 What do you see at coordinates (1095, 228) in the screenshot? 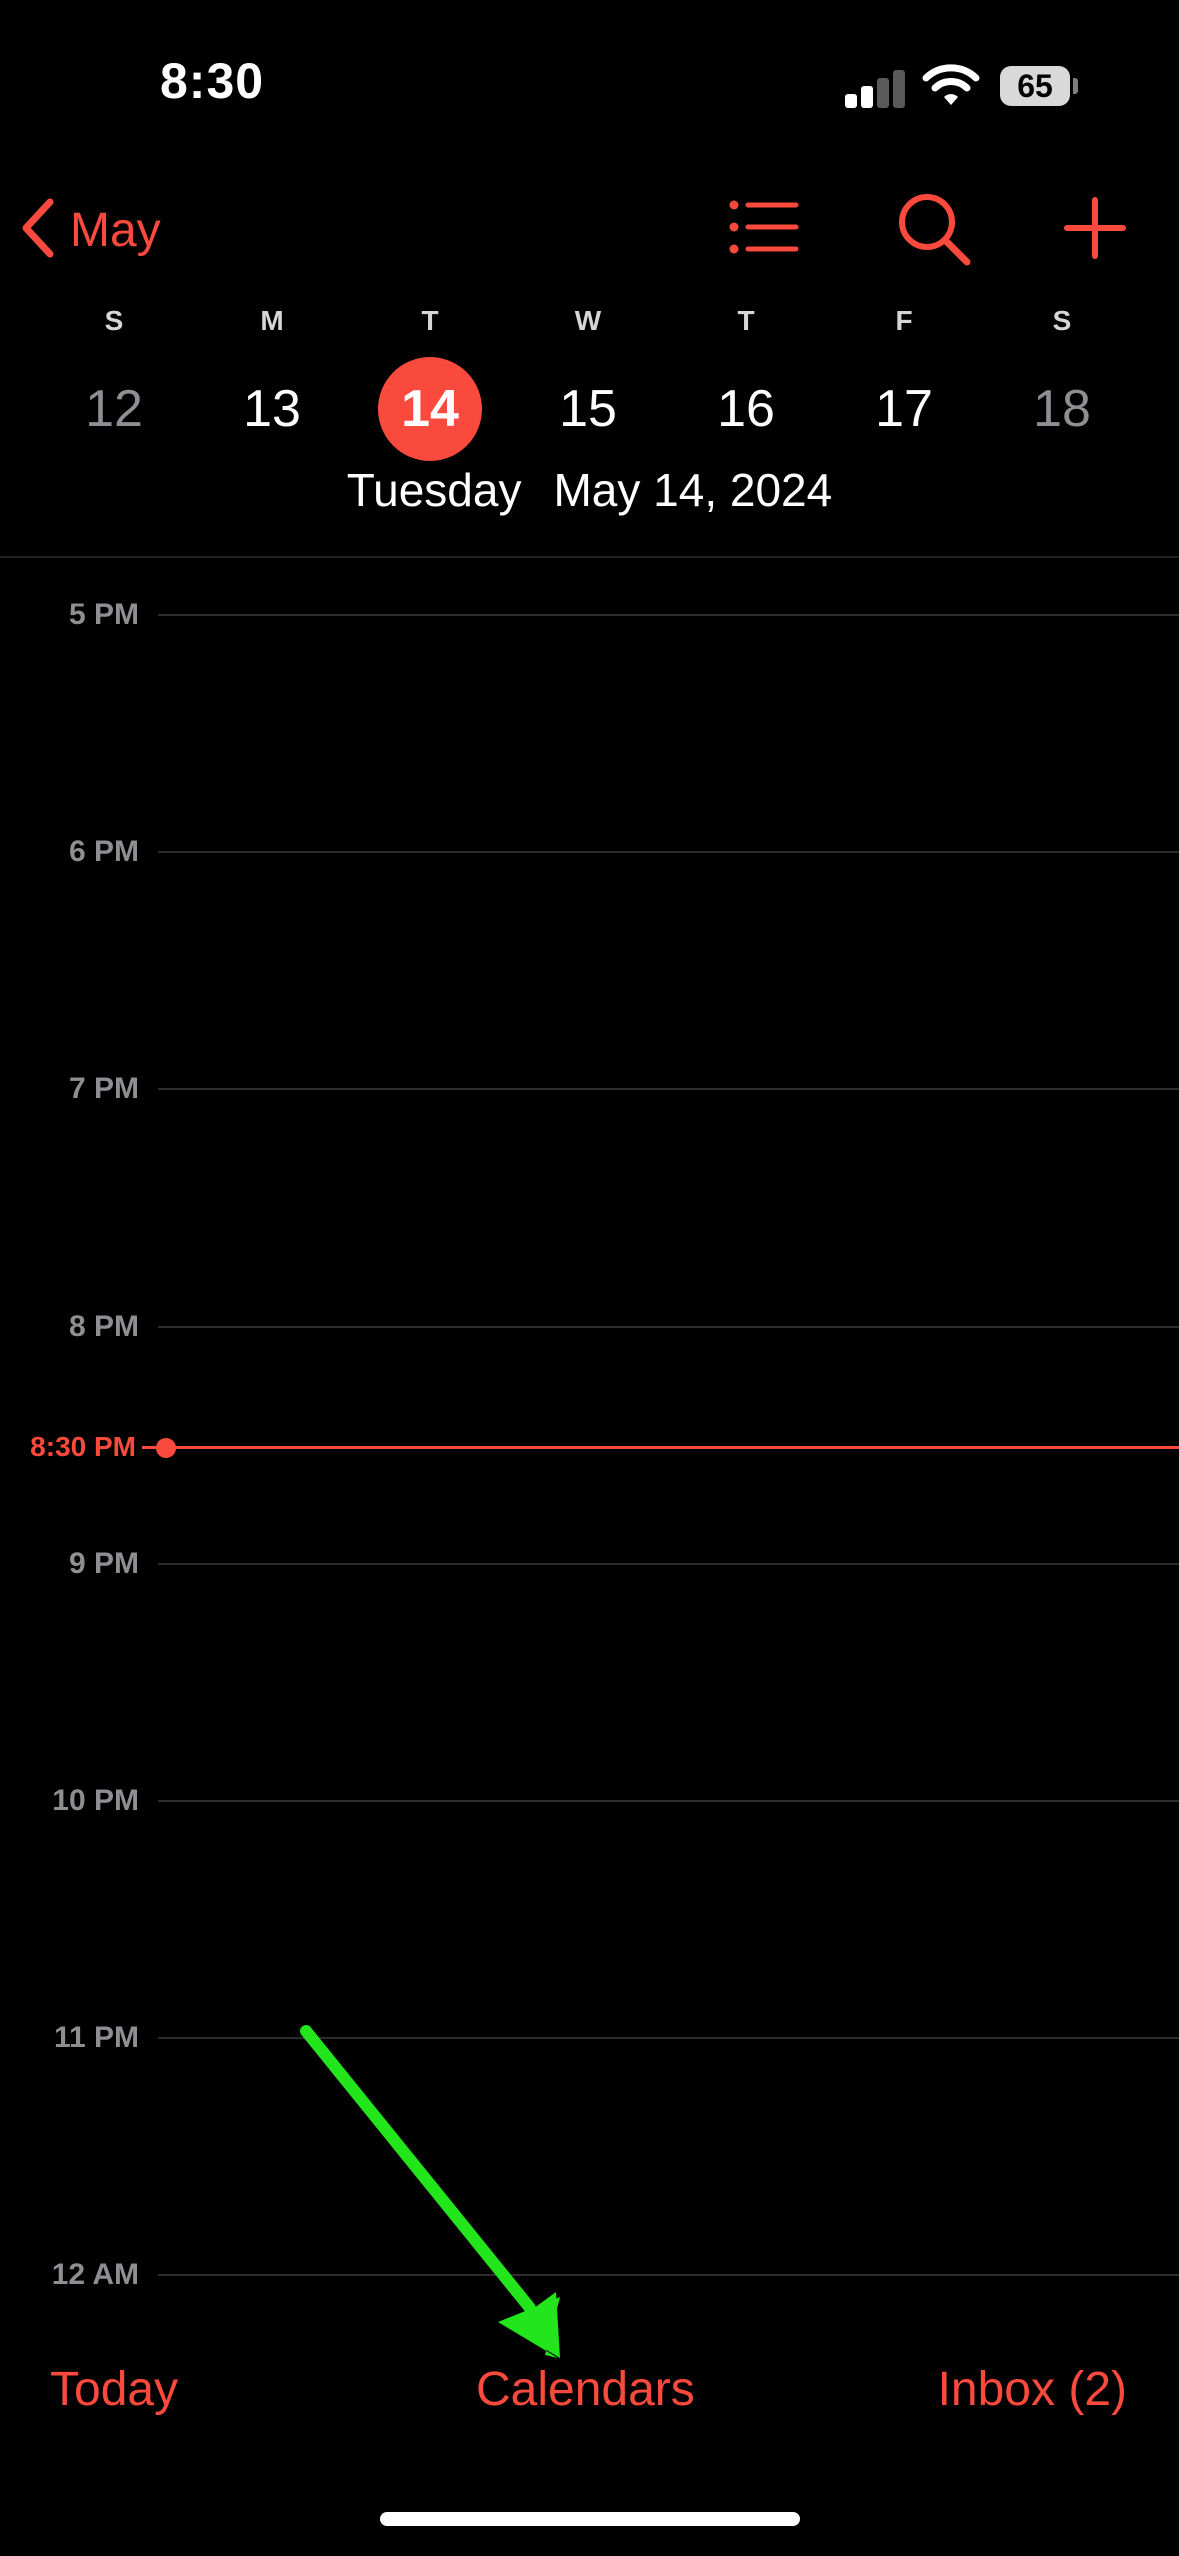
I see `plus-icon` at bounding box center [1095, 228].